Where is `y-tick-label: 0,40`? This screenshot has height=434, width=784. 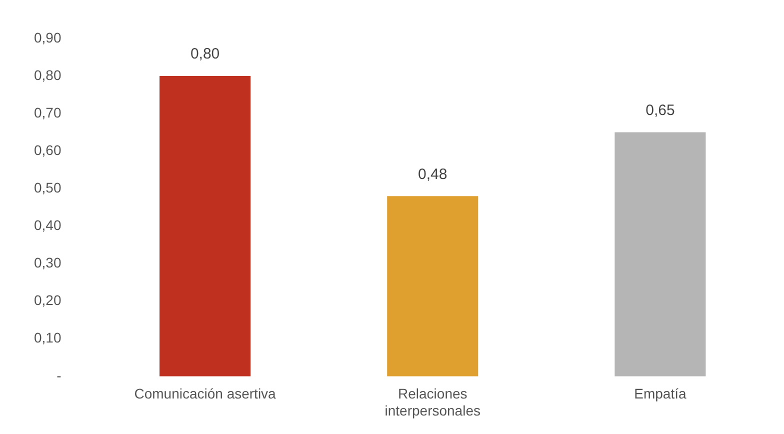 y-tick-label: 0,40 is located at coordinates (48, 225).